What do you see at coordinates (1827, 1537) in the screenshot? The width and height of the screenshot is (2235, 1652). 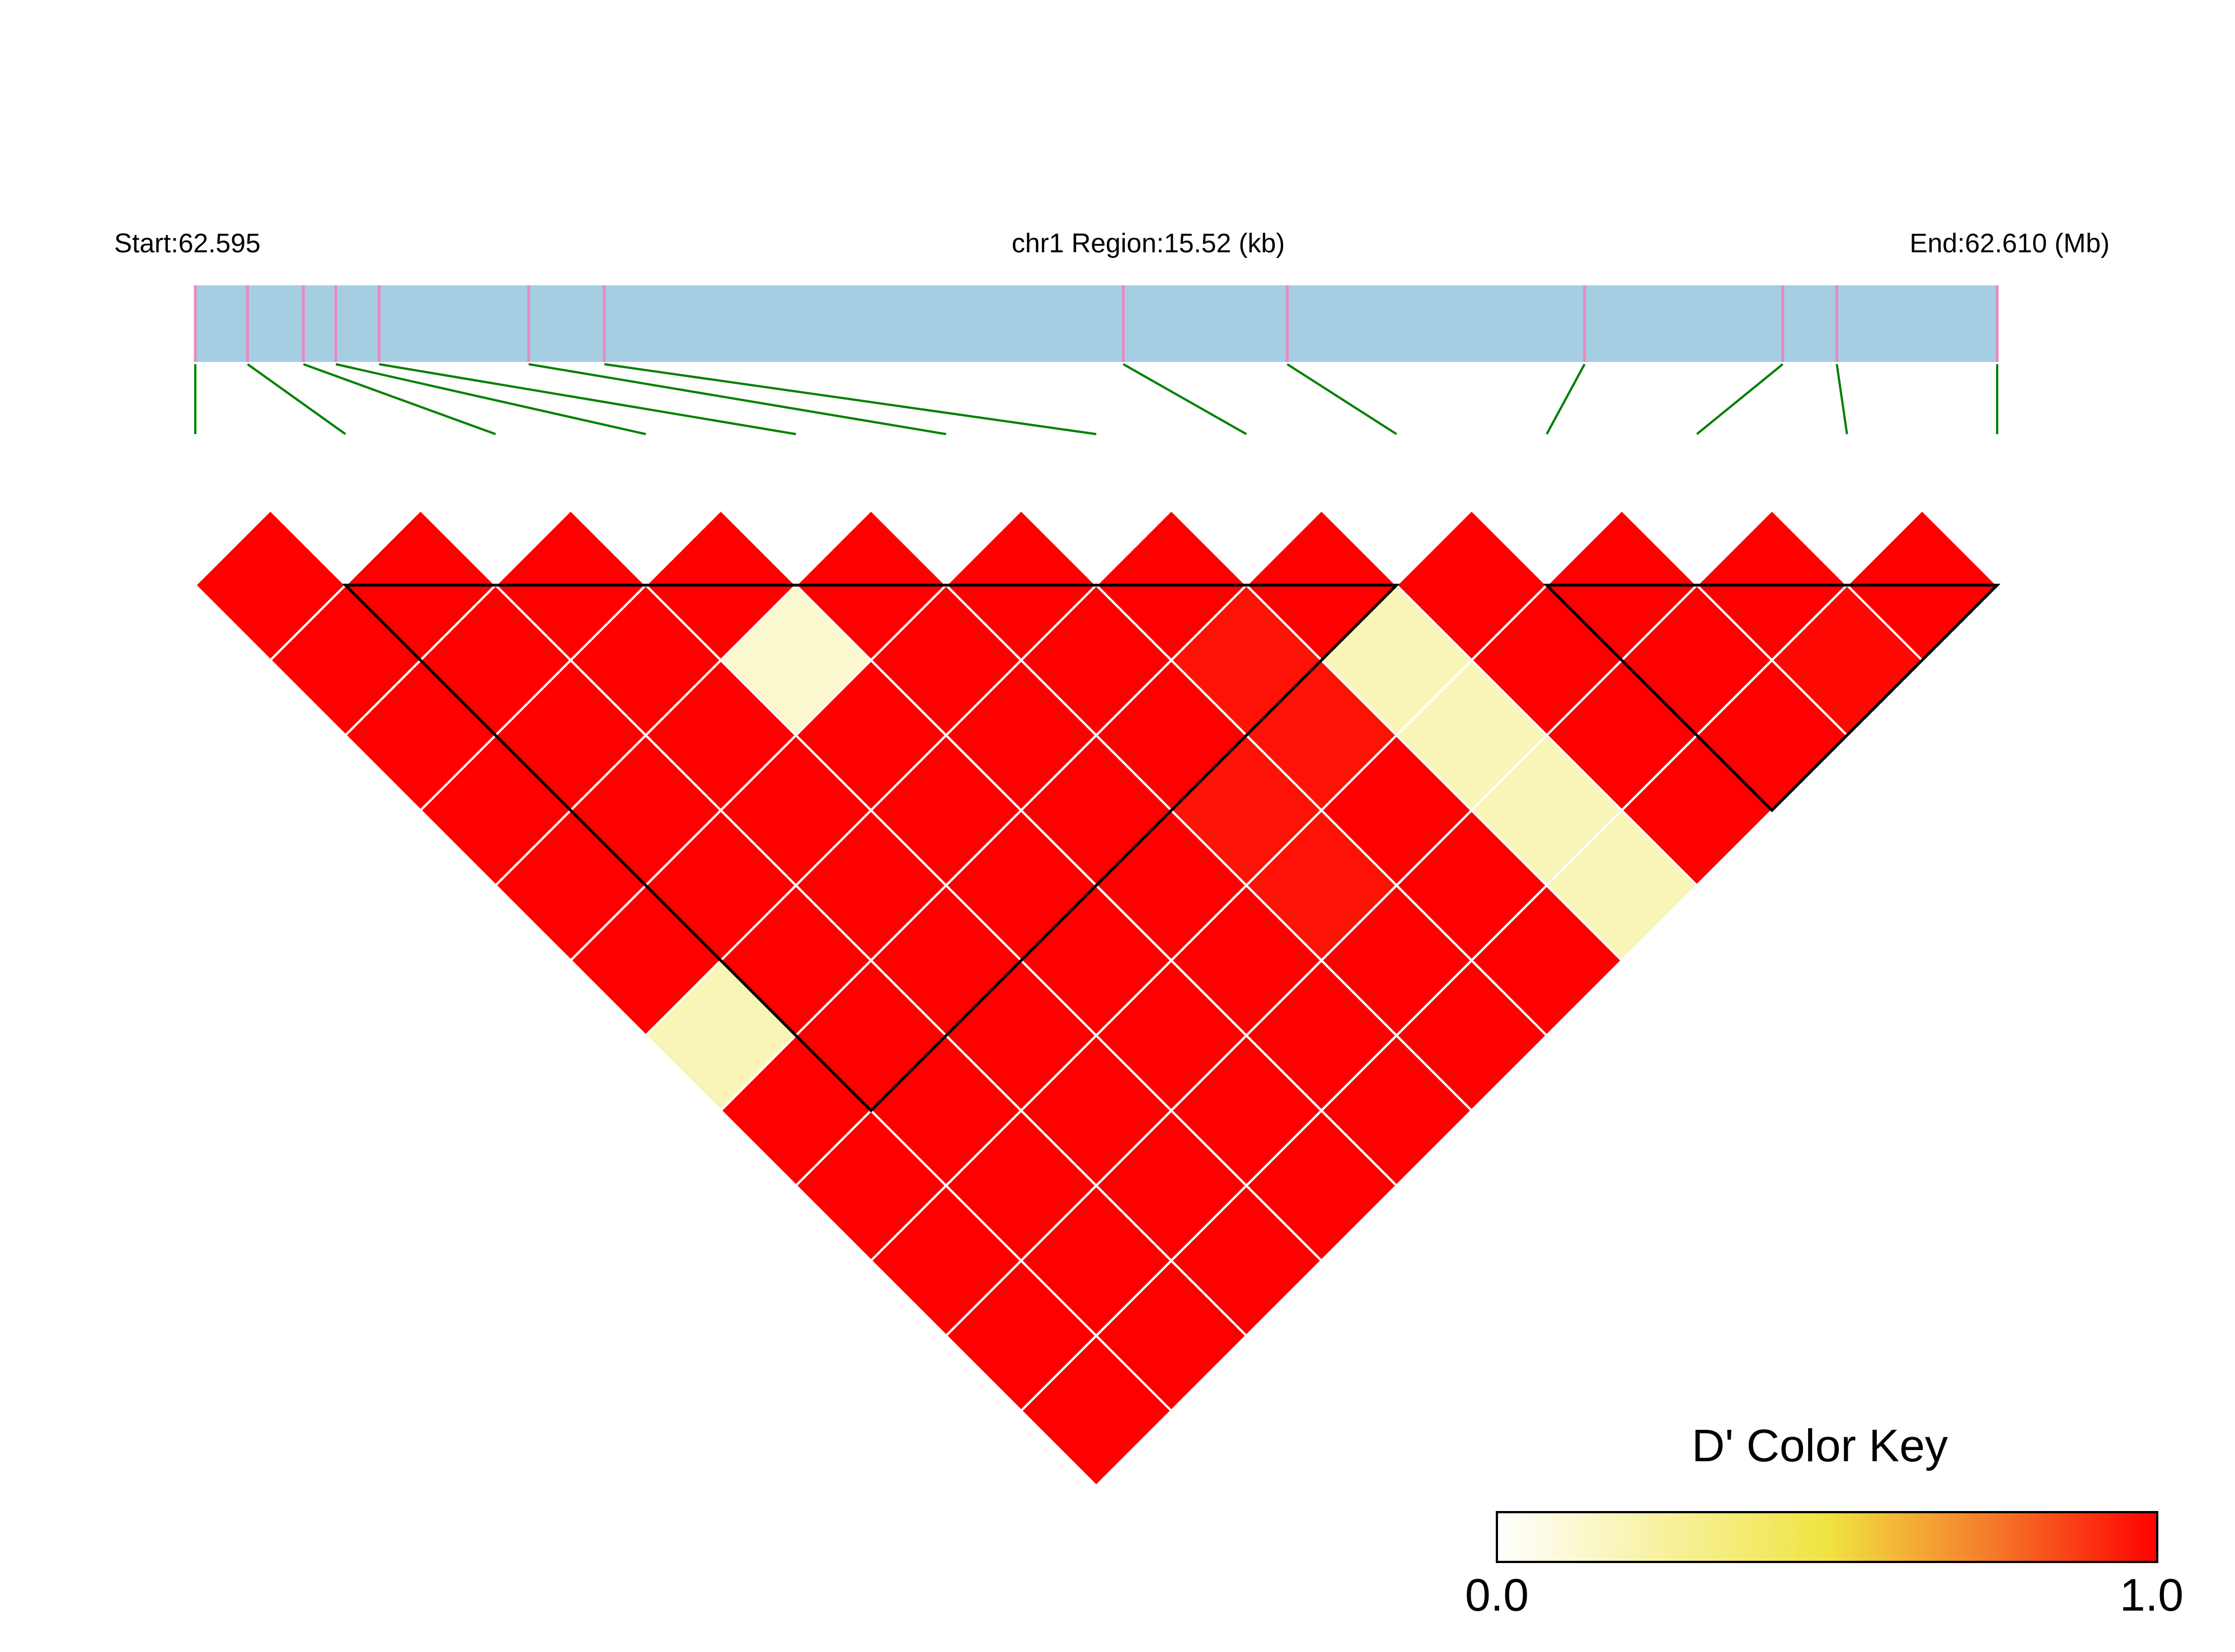 I see `color-key-gradient-bar` at bounding box center [1827, 1537].